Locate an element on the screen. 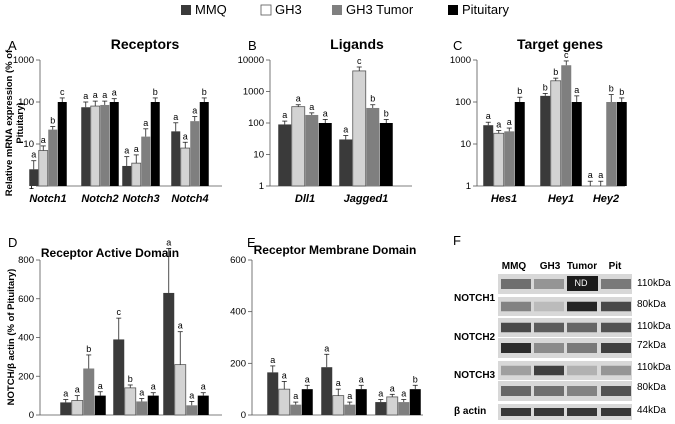 Image resolution: width=675 pixels, height=424 pixels. panel-c-ytick-label: 10 is located at coordinates (465, 144).